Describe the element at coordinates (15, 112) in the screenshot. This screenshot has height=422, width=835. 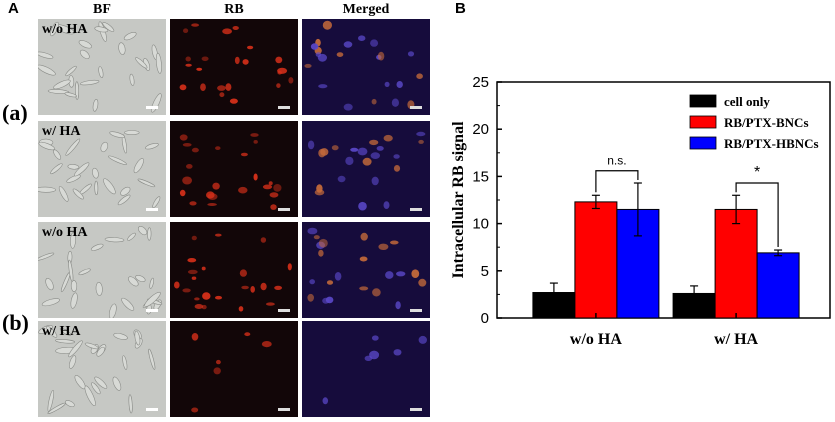
I see `row-group-label-a: (a)` at that location.